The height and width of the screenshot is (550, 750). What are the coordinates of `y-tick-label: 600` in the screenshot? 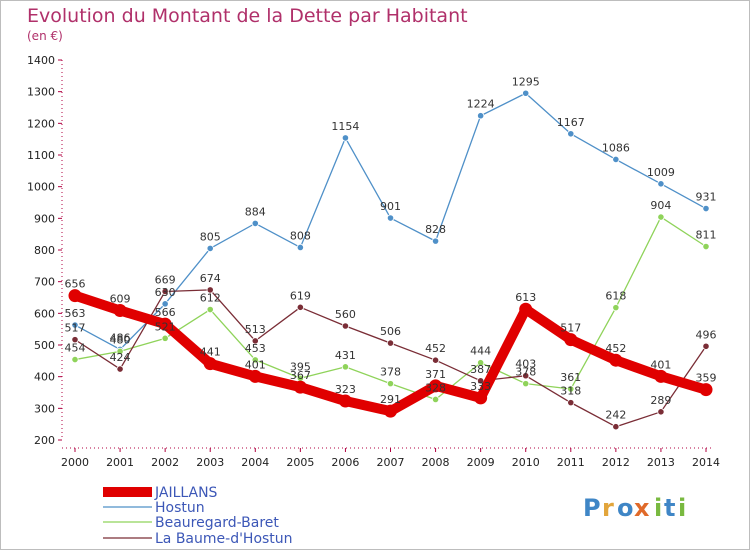 It's located at (44, 313).